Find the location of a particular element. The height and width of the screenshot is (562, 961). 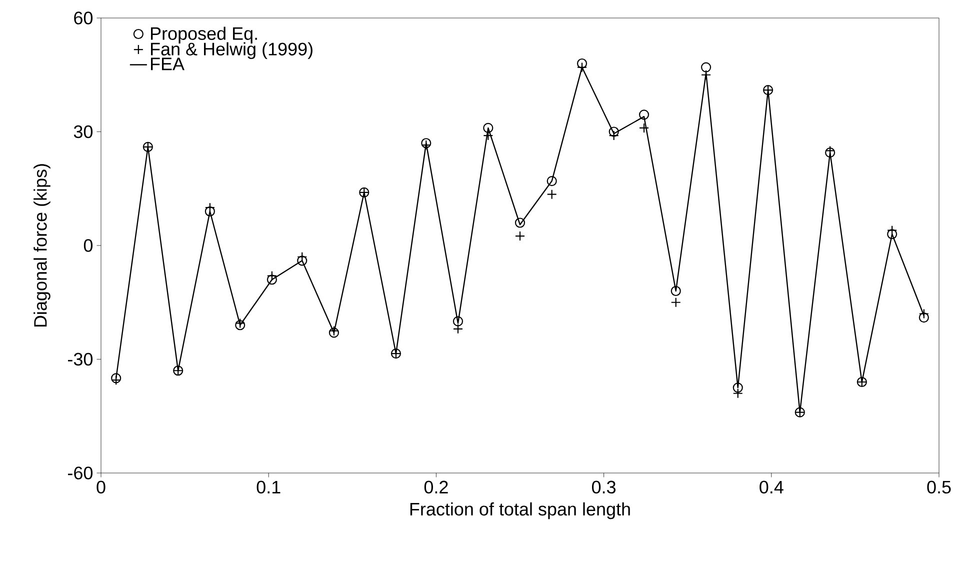

y-tick-label: -60 is located at coordinates (80, 473).